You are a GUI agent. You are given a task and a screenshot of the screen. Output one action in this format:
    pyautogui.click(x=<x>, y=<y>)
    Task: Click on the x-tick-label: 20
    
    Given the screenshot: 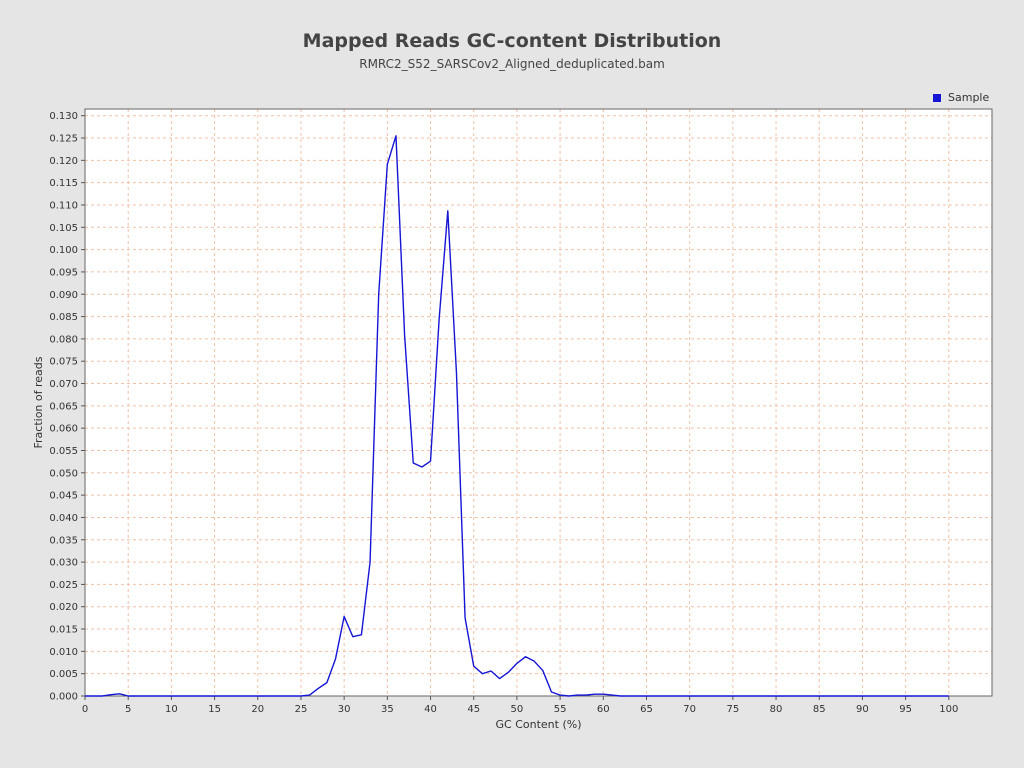 What is the action you would take?
    pyautogui.click(x=257, y=709)
    